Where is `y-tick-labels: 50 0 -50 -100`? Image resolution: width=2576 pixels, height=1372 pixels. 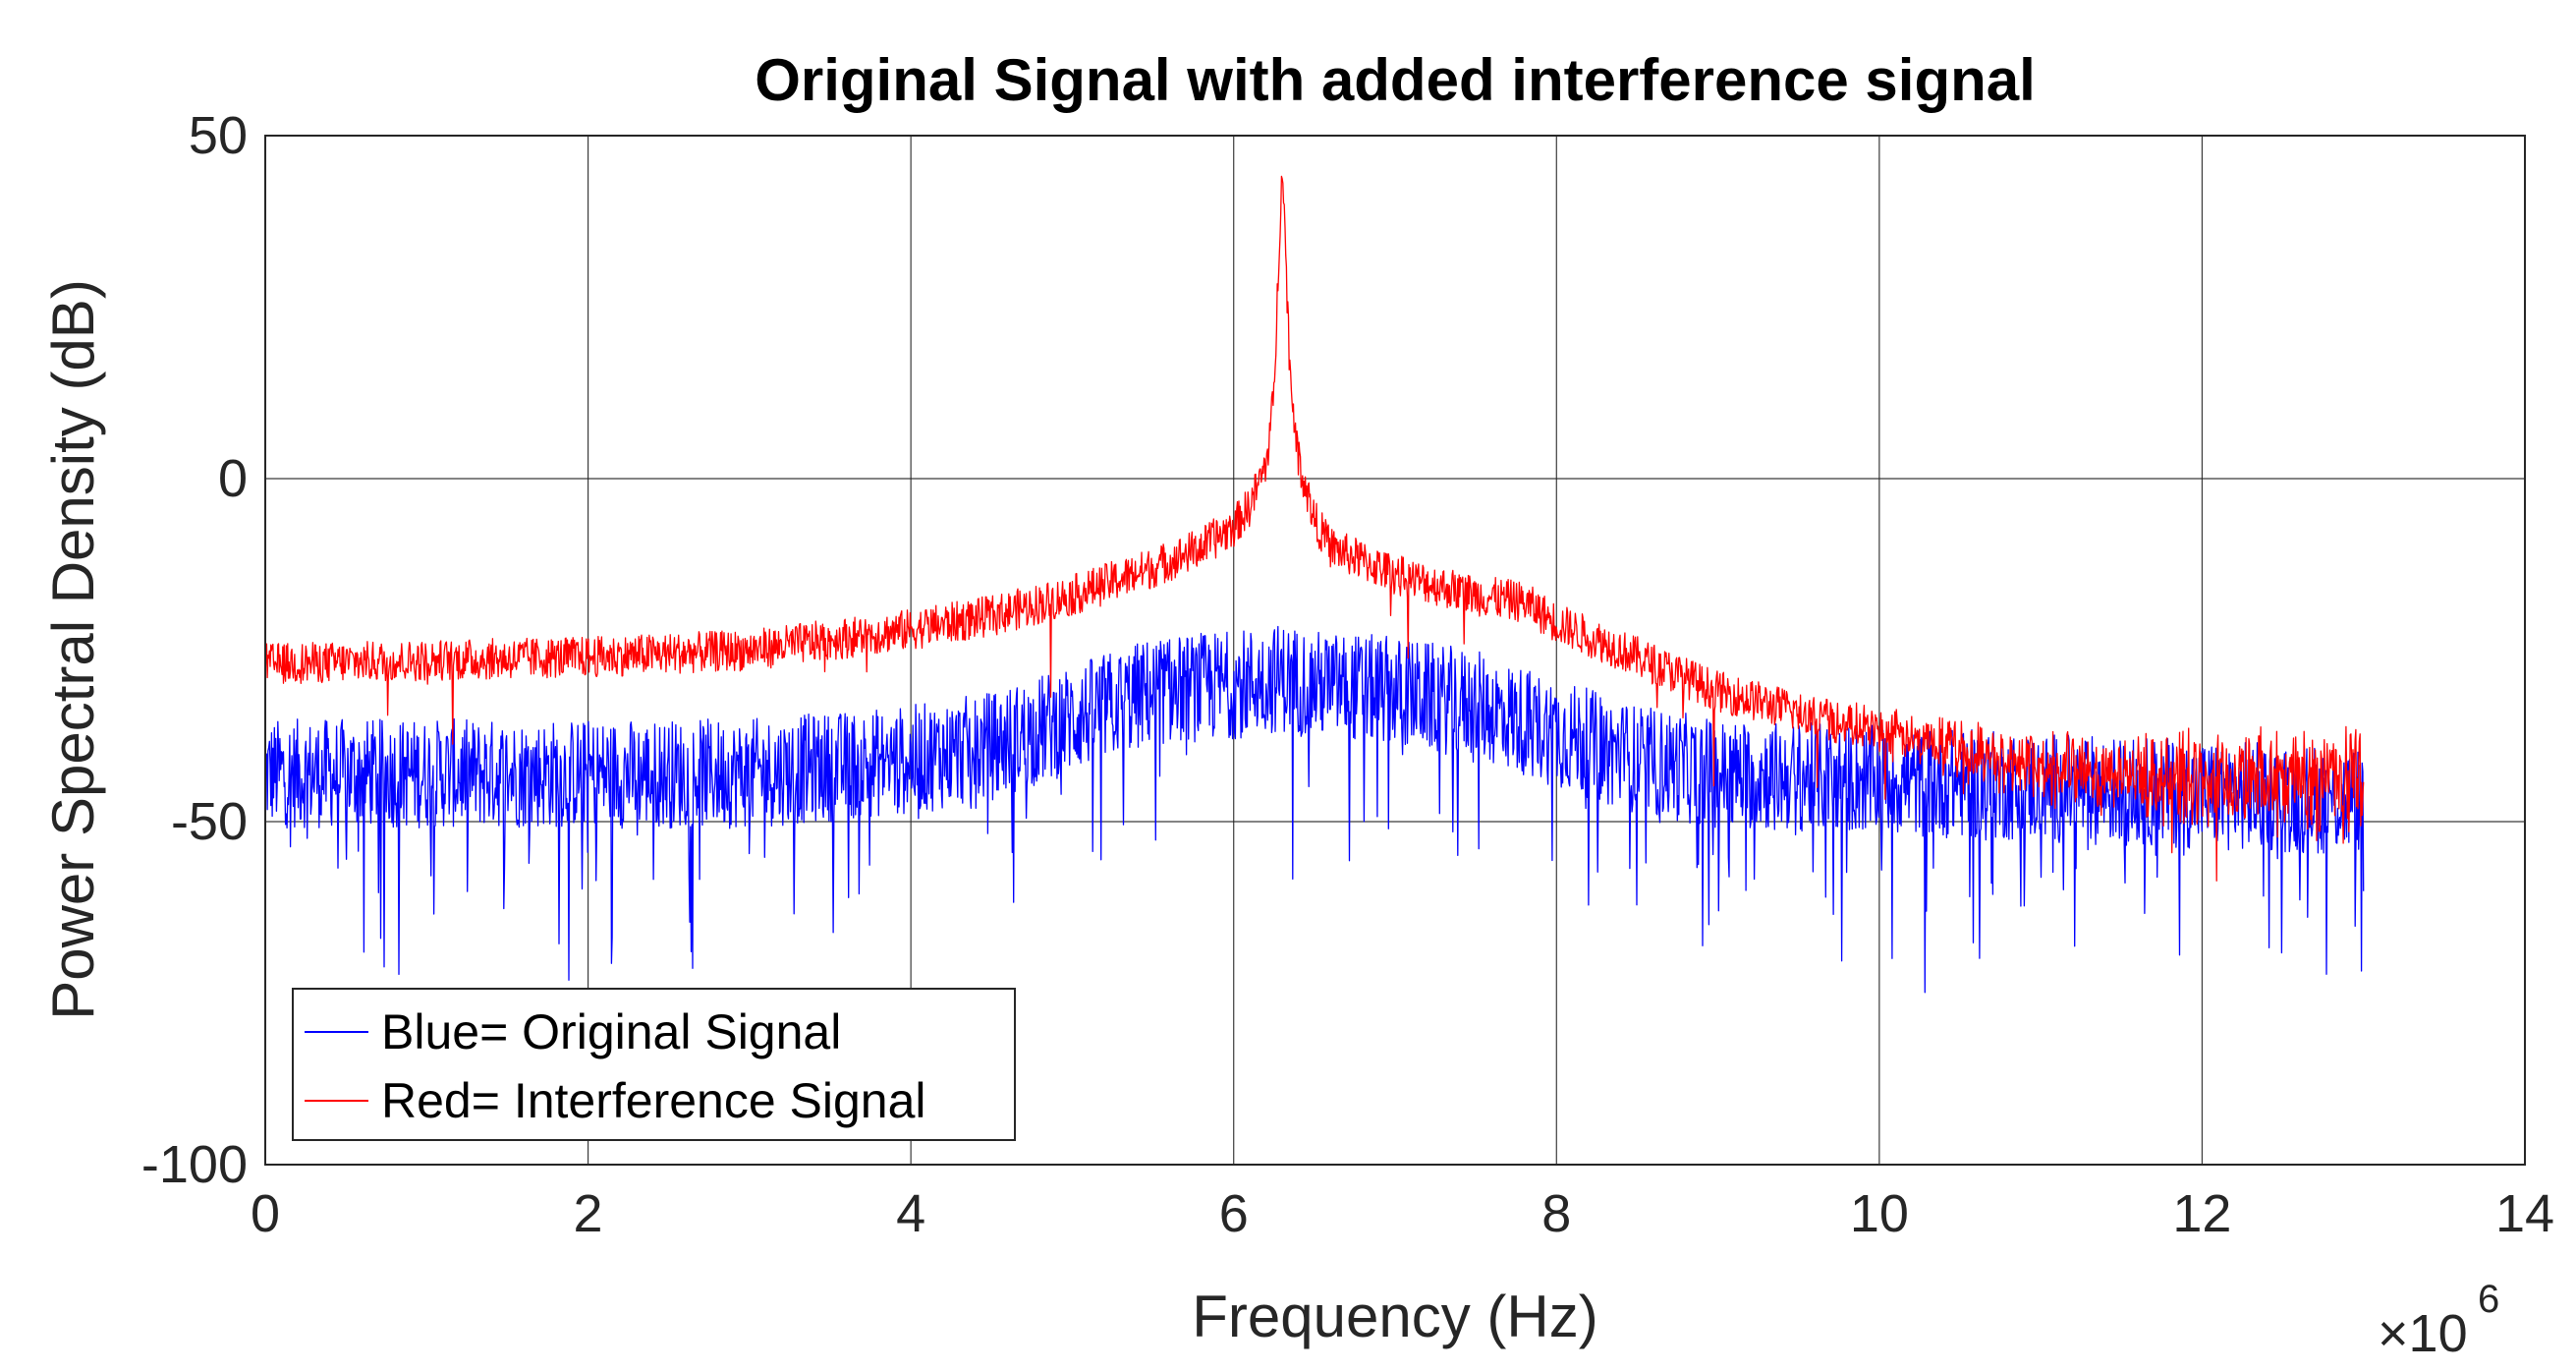
y-tick-labels: 50 0 -50 -100 is located at coordinates (194, 650).